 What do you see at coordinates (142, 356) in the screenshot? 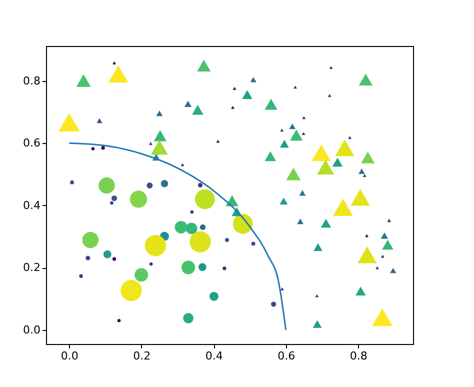
I see `x-tick-label: 0.2` at bounding box center [142, 356].